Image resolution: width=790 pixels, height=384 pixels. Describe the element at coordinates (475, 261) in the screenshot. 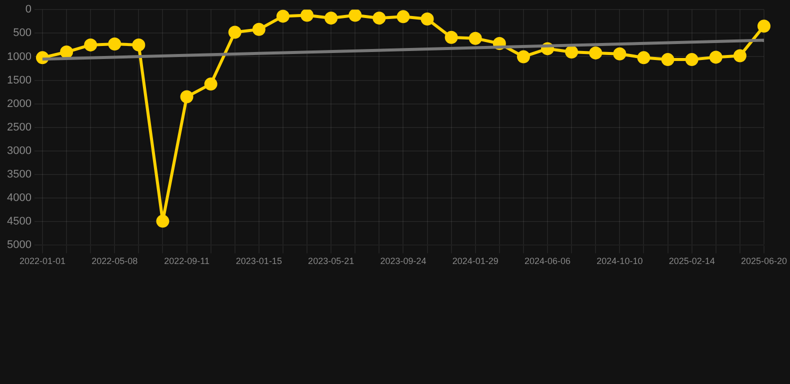

I see `x-tick-label: 2024-01-29` at that location.